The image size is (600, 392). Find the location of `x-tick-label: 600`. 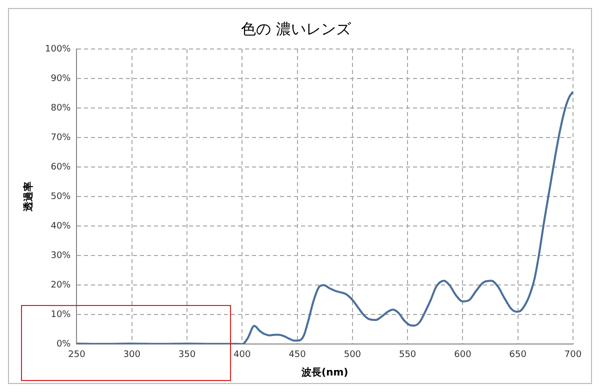

x-tick-label: 600 is located at coordinates (463, 355).